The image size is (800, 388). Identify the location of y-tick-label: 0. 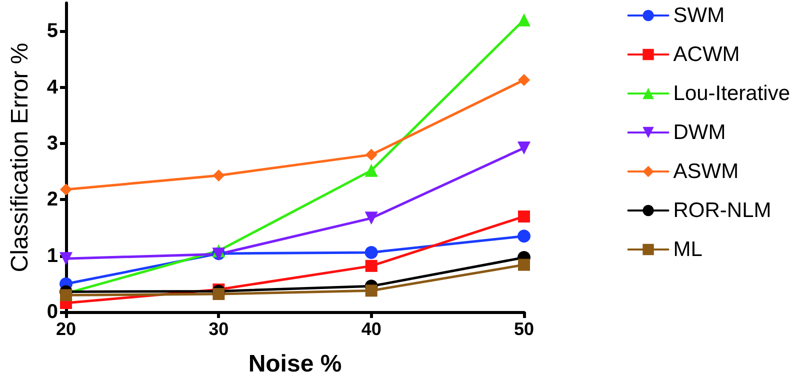
(52, 312).